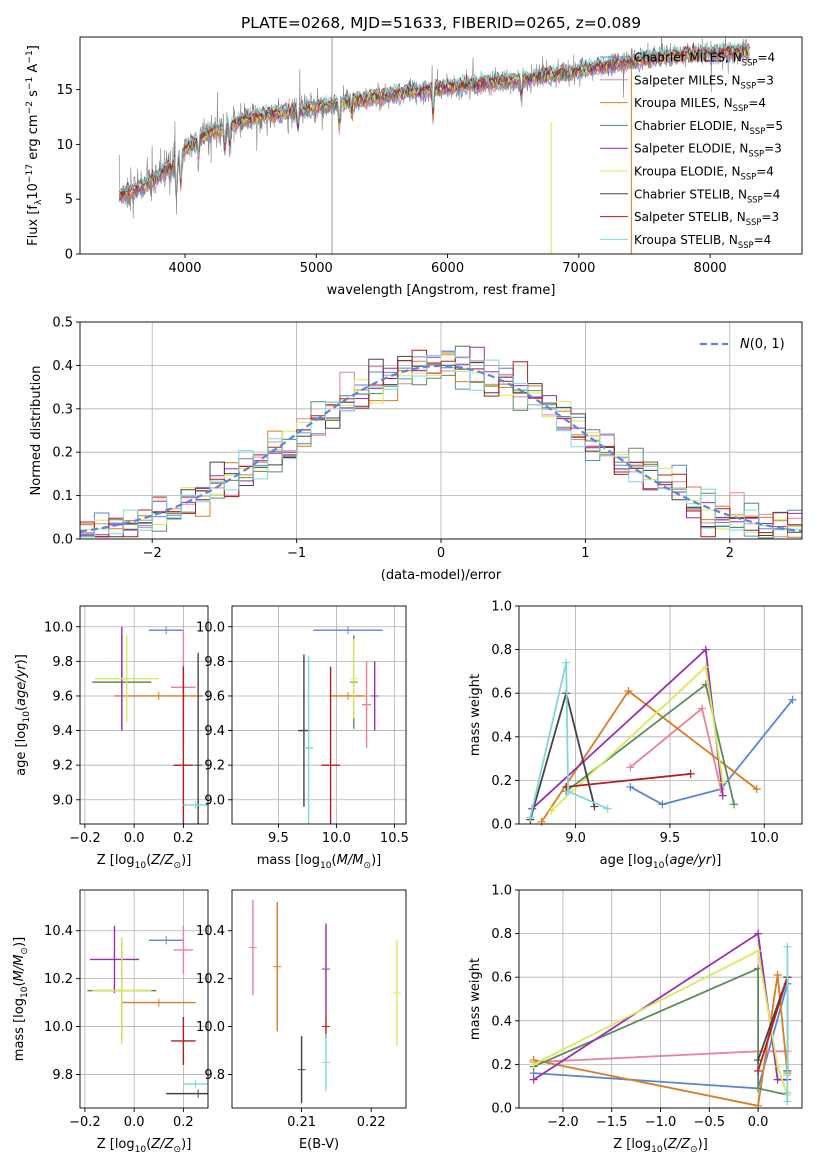 This screenshot has width=819, height=1170. I want to click on x-axis-label: mass [log10(M/M⊙)], so click(319, 862).